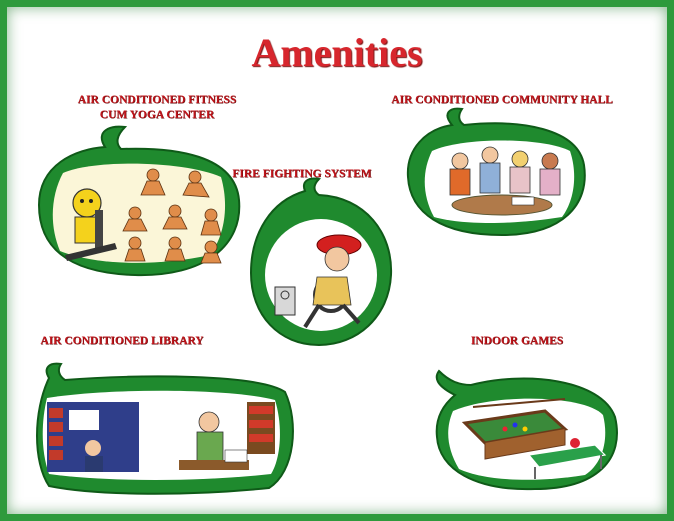  I want to click on reader-icon, so click(209, 422).